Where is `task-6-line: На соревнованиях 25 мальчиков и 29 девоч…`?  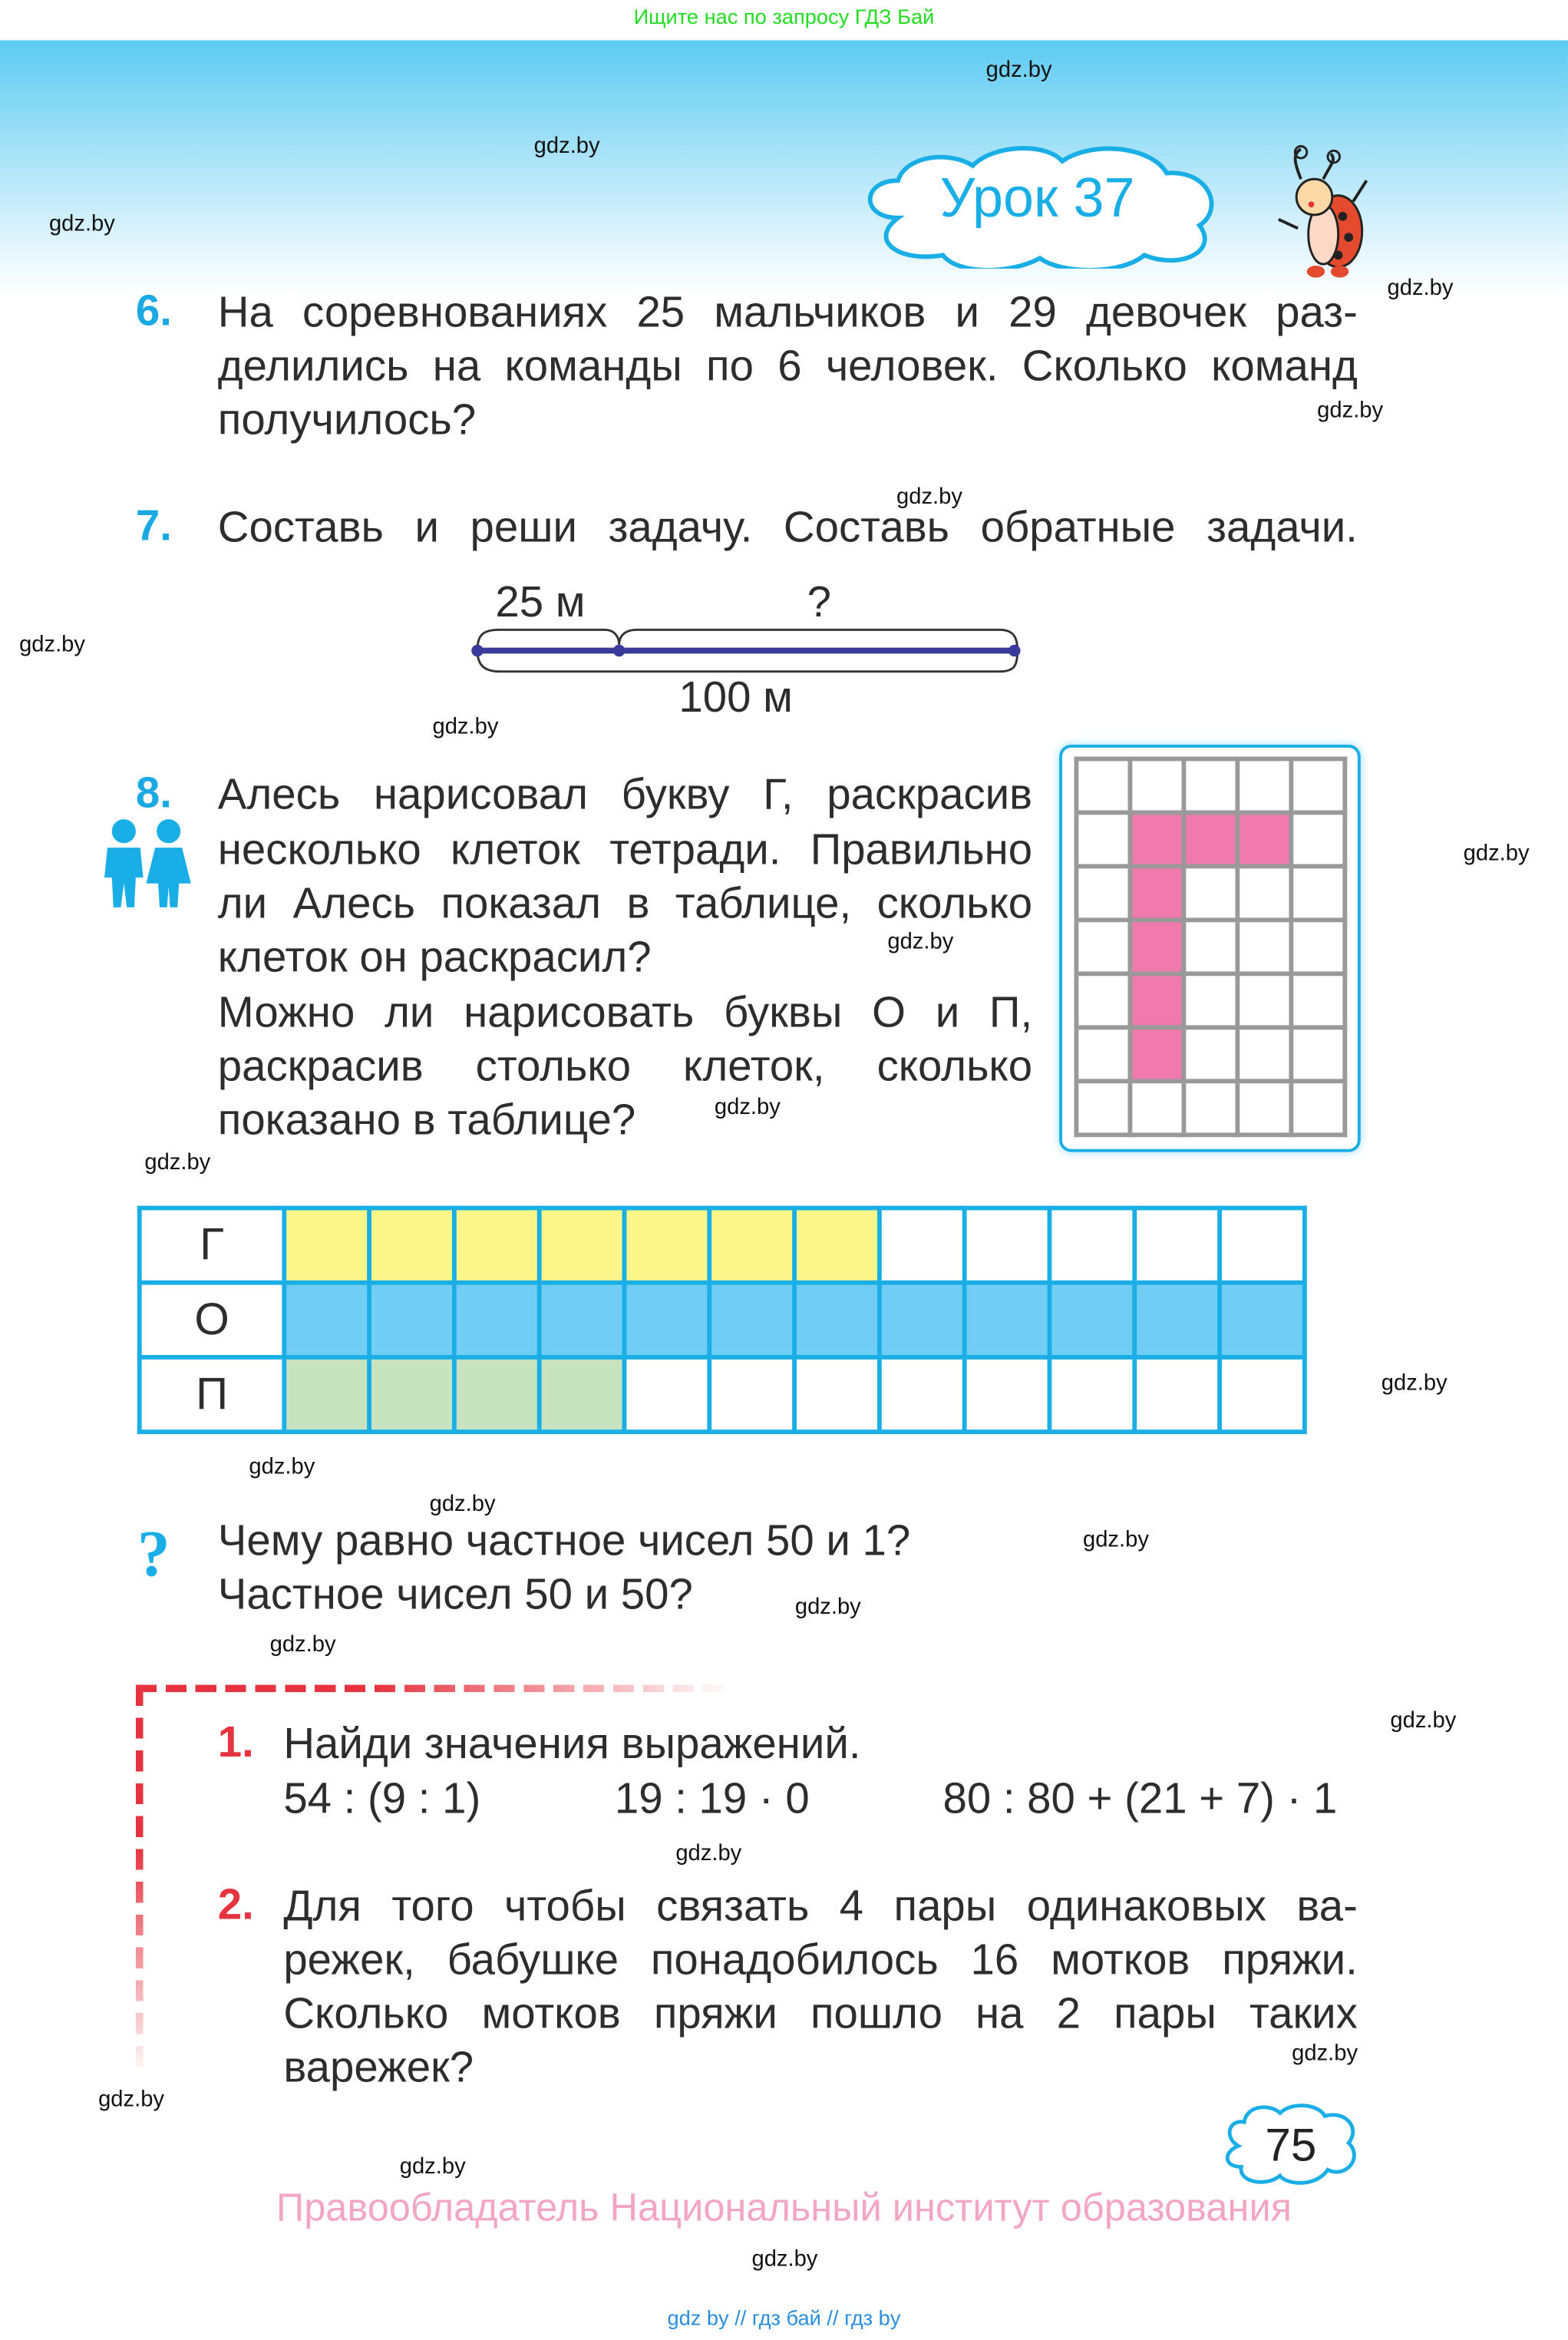
task-6-line: На соревнованиях 25 мальчиков и 29 девоч… is located at coordinates (788, 313).